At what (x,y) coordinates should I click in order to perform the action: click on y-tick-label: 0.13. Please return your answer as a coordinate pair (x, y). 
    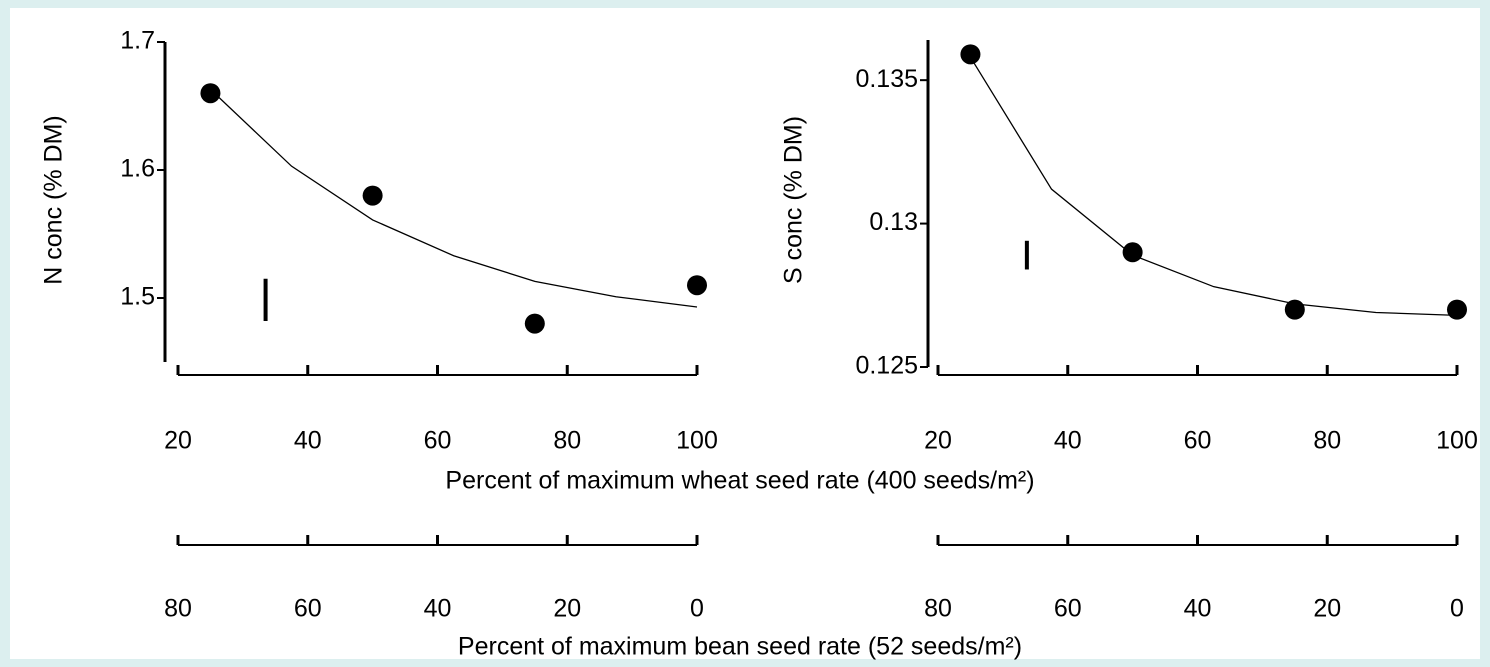
    Looking at the image, I should click on (893, 222).